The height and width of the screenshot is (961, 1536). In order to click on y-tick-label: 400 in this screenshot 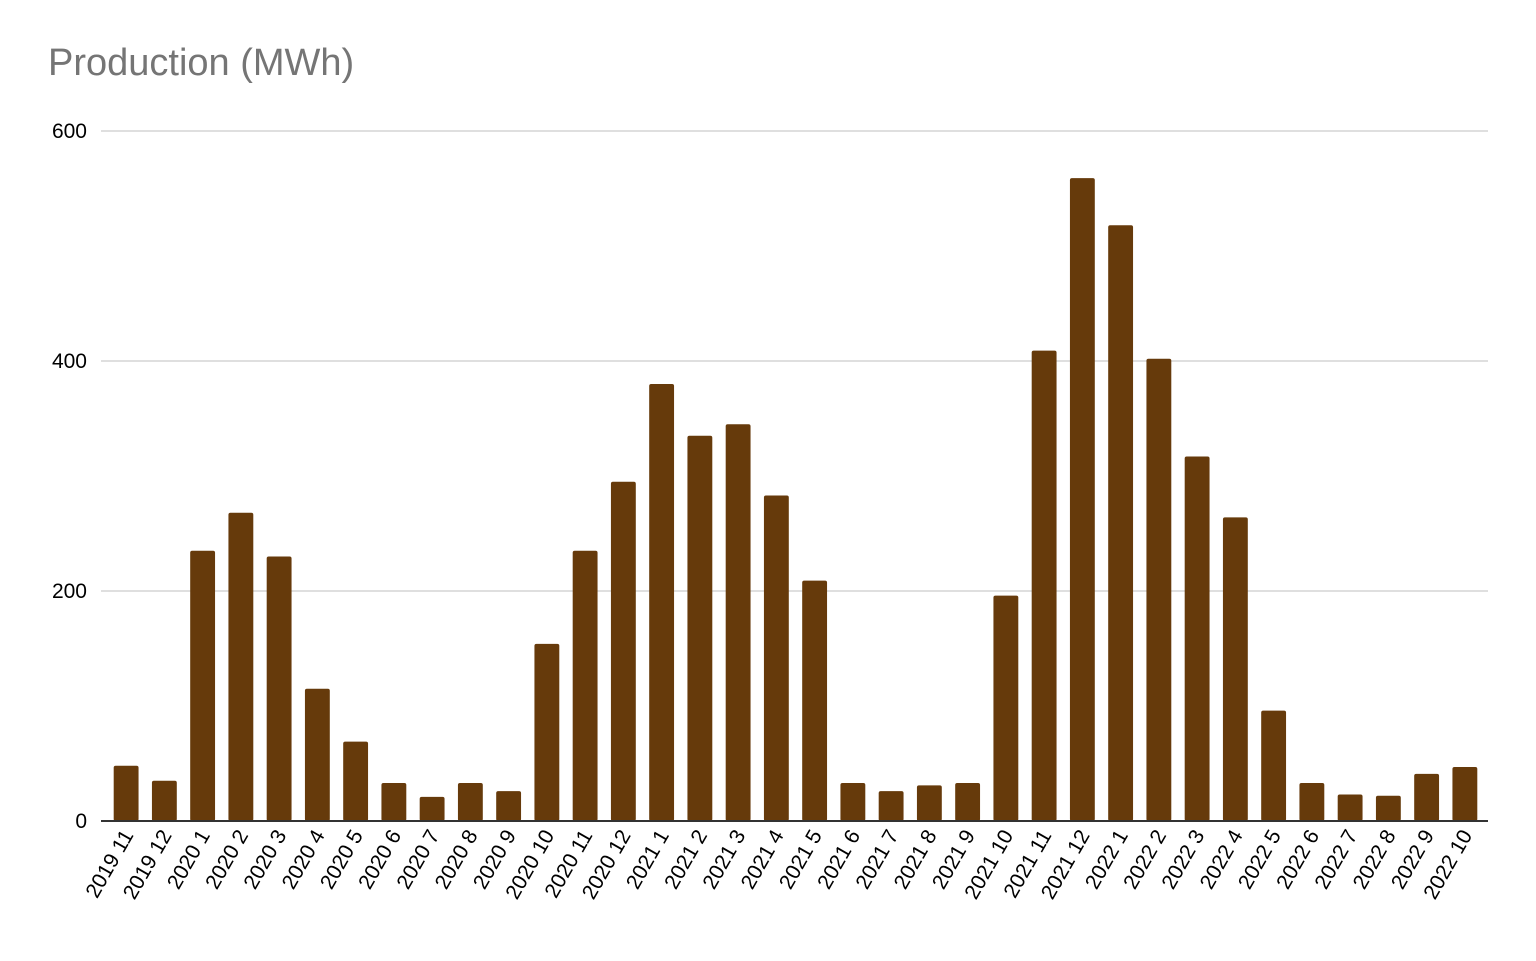, I will do `click(69, 361)`.